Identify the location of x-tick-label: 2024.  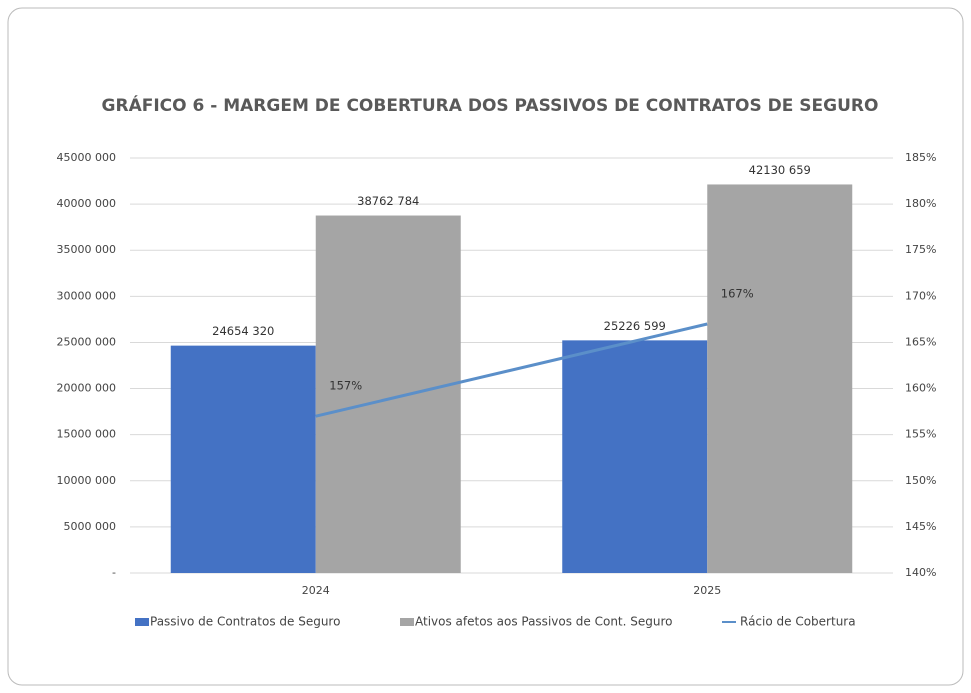
(316, 590).